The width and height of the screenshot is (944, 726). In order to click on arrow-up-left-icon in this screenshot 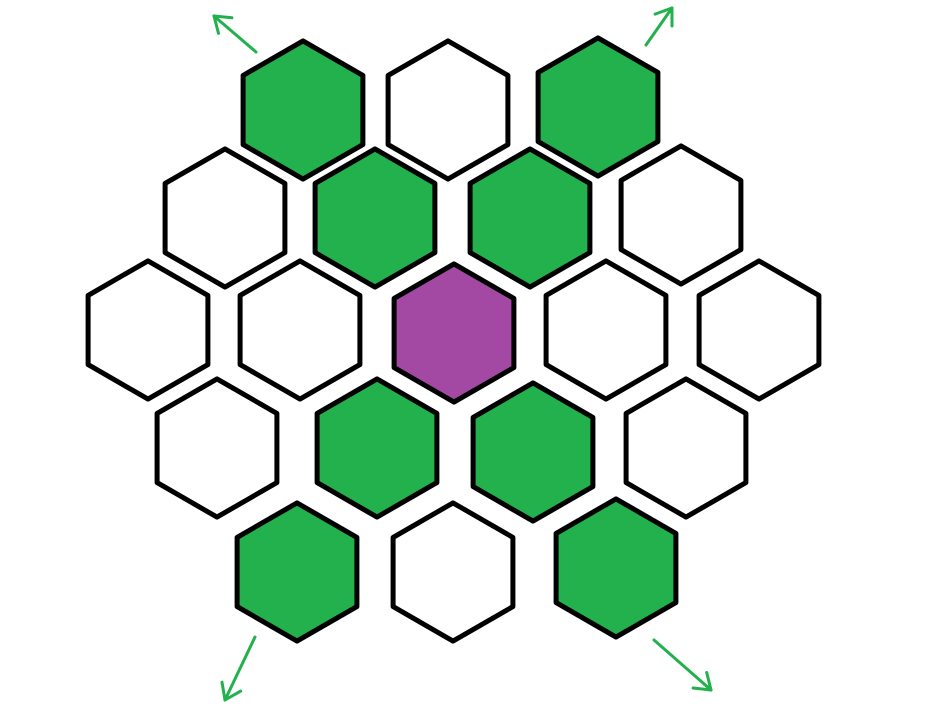, I will do `click(235, 34)`.